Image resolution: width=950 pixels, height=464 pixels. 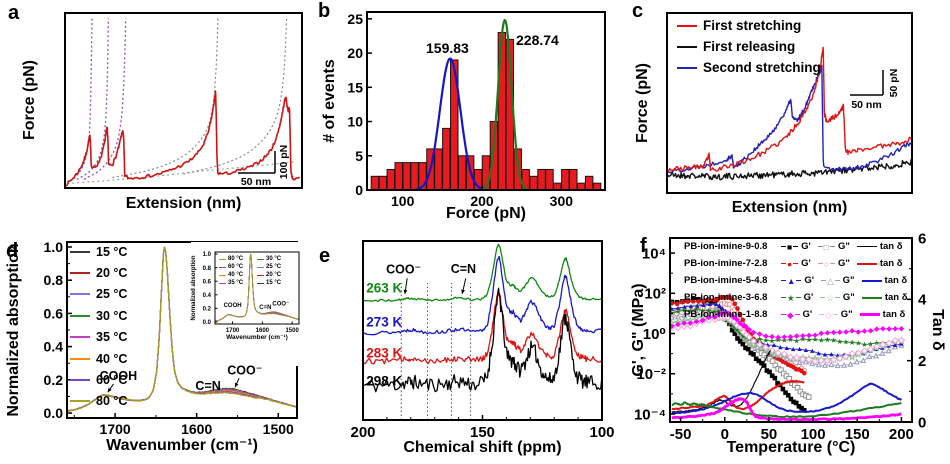 What do you see at coordinates (922, 300) in the screenshot?
I see `tick-label: 4` at bounding box center [922, 300].